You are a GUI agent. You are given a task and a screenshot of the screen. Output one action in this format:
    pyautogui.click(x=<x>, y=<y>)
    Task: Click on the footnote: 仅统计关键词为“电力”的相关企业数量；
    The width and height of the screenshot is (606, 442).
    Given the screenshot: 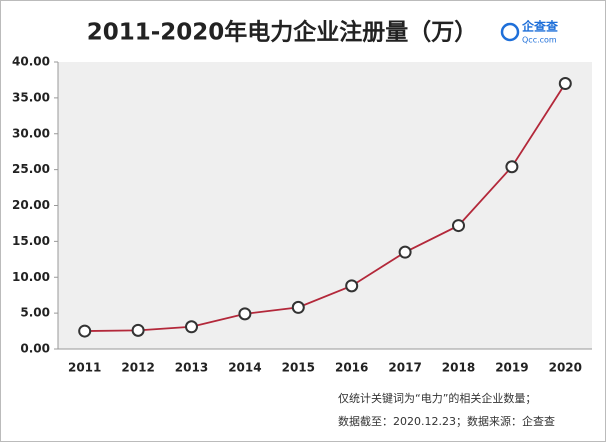 What is the action you would take?
    pyautogui.click(x=437, y=398)
    